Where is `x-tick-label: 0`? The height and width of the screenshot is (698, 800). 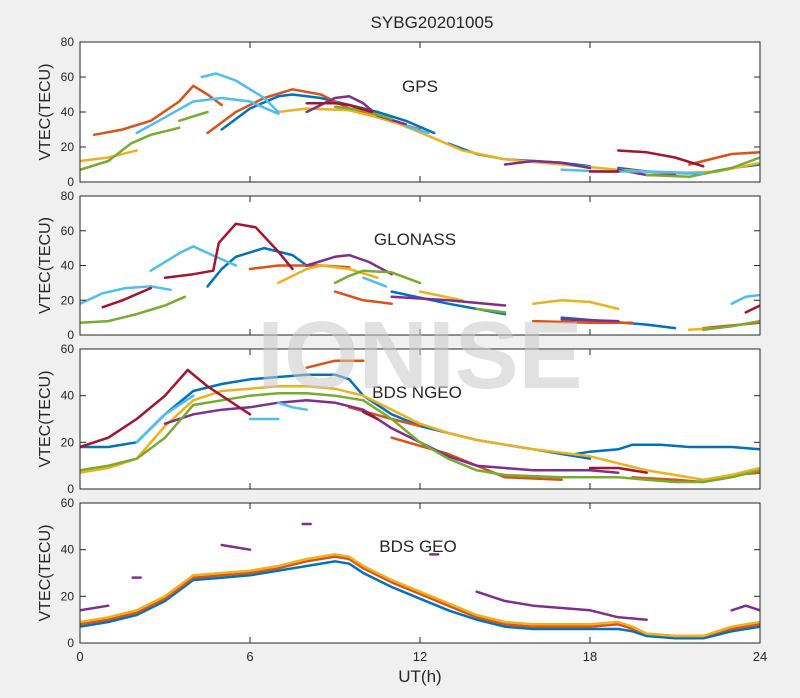
x-tick-label: 0 is located at coordinates (79, 656).